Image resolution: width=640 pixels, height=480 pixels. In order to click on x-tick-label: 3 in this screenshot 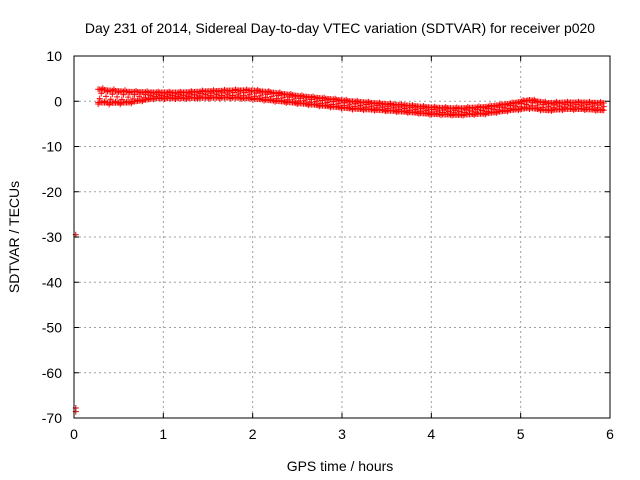, I will do `click(342, 434)`.